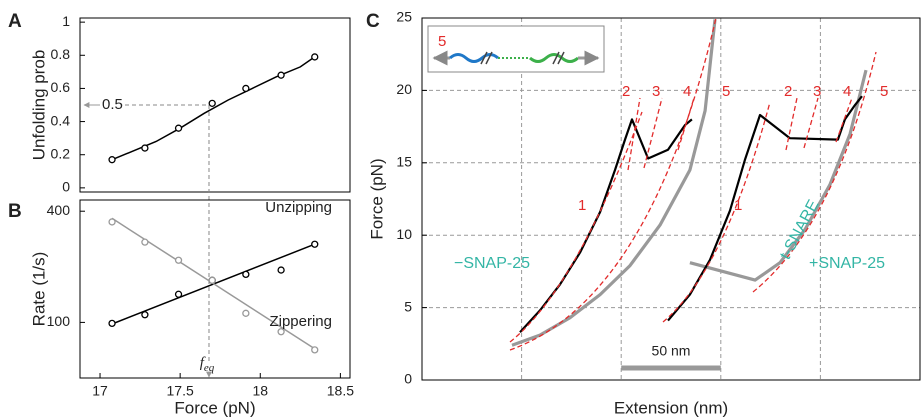 The height and width of the screenshot is (419, 923). What do you see at coordinates (298, 207) in the screenshot?
I see `series-label: Unzipping` at bounding box center [298, 207].